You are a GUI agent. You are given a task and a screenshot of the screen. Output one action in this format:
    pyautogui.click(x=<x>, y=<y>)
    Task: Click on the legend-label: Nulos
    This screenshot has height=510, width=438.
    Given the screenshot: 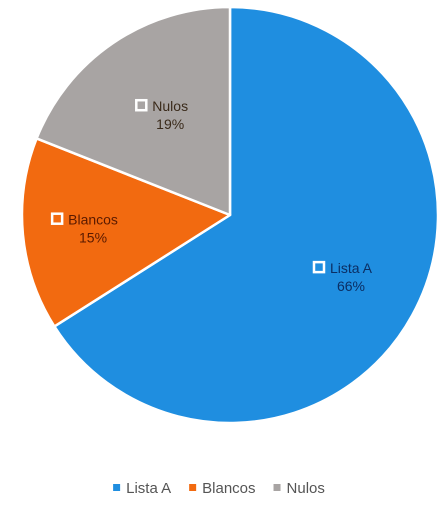 What is the action you would take?
    pyautogui.click(x=306, y=488)
    